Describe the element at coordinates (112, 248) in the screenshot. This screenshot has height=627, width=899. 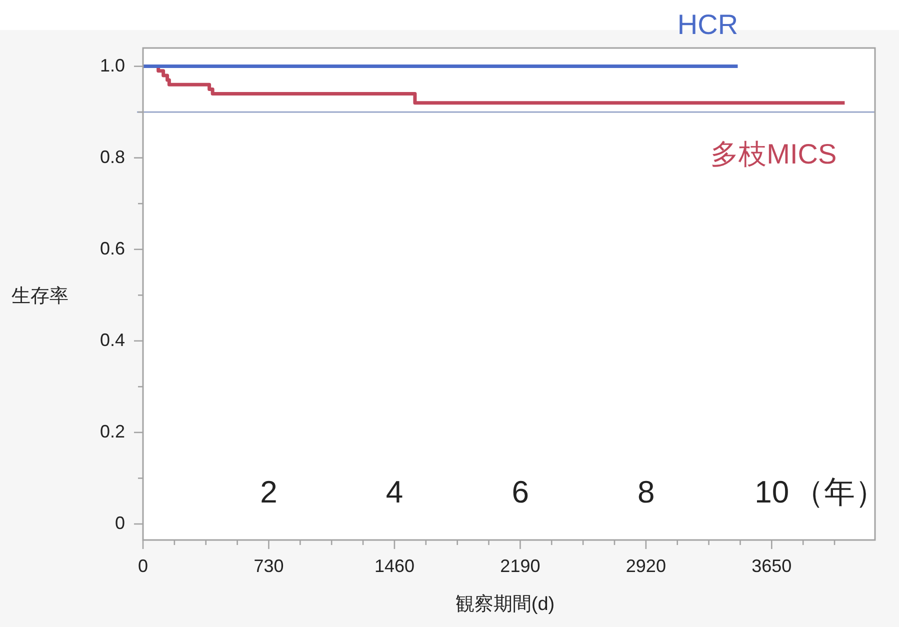
I see `y-tick-label: 0.6` at that location.